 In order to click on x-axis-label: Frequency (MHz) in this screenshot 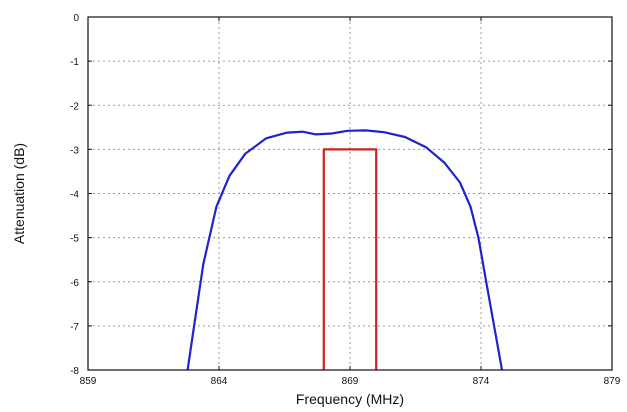, I will do `click(350, 399)`.